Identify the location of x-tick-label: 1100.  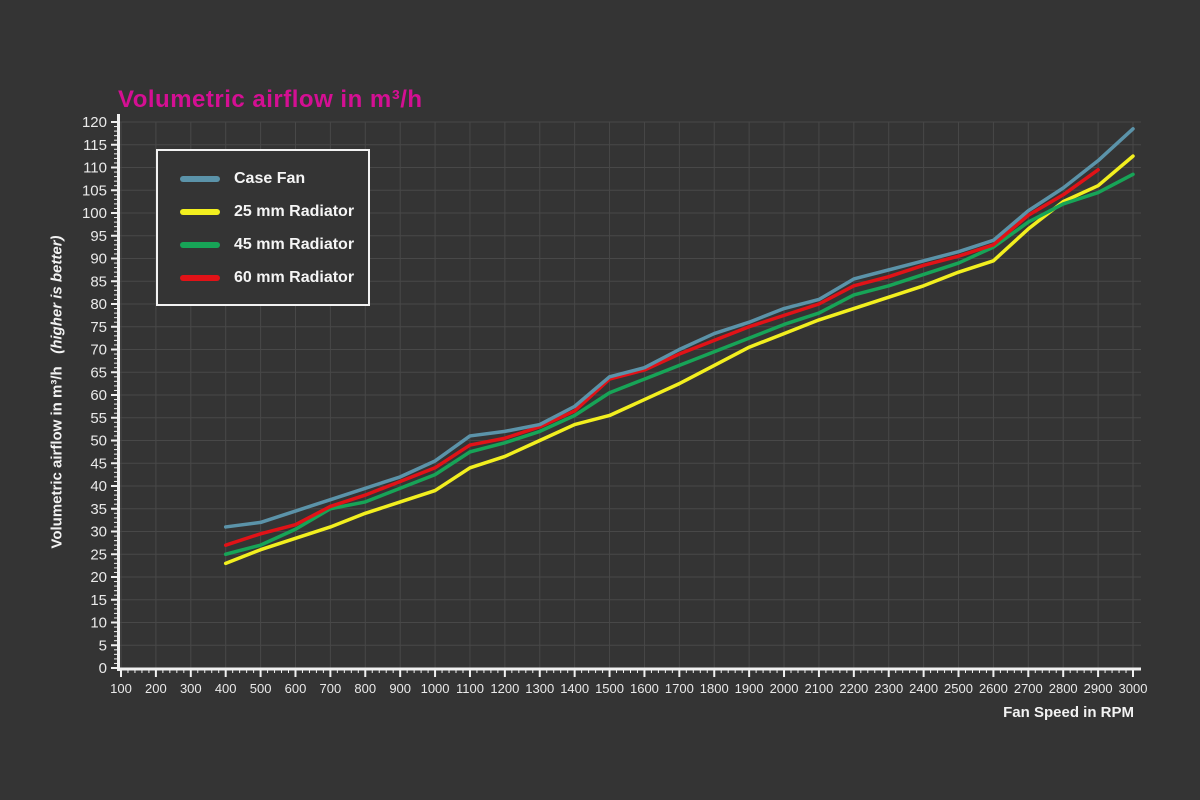
(470, 688).